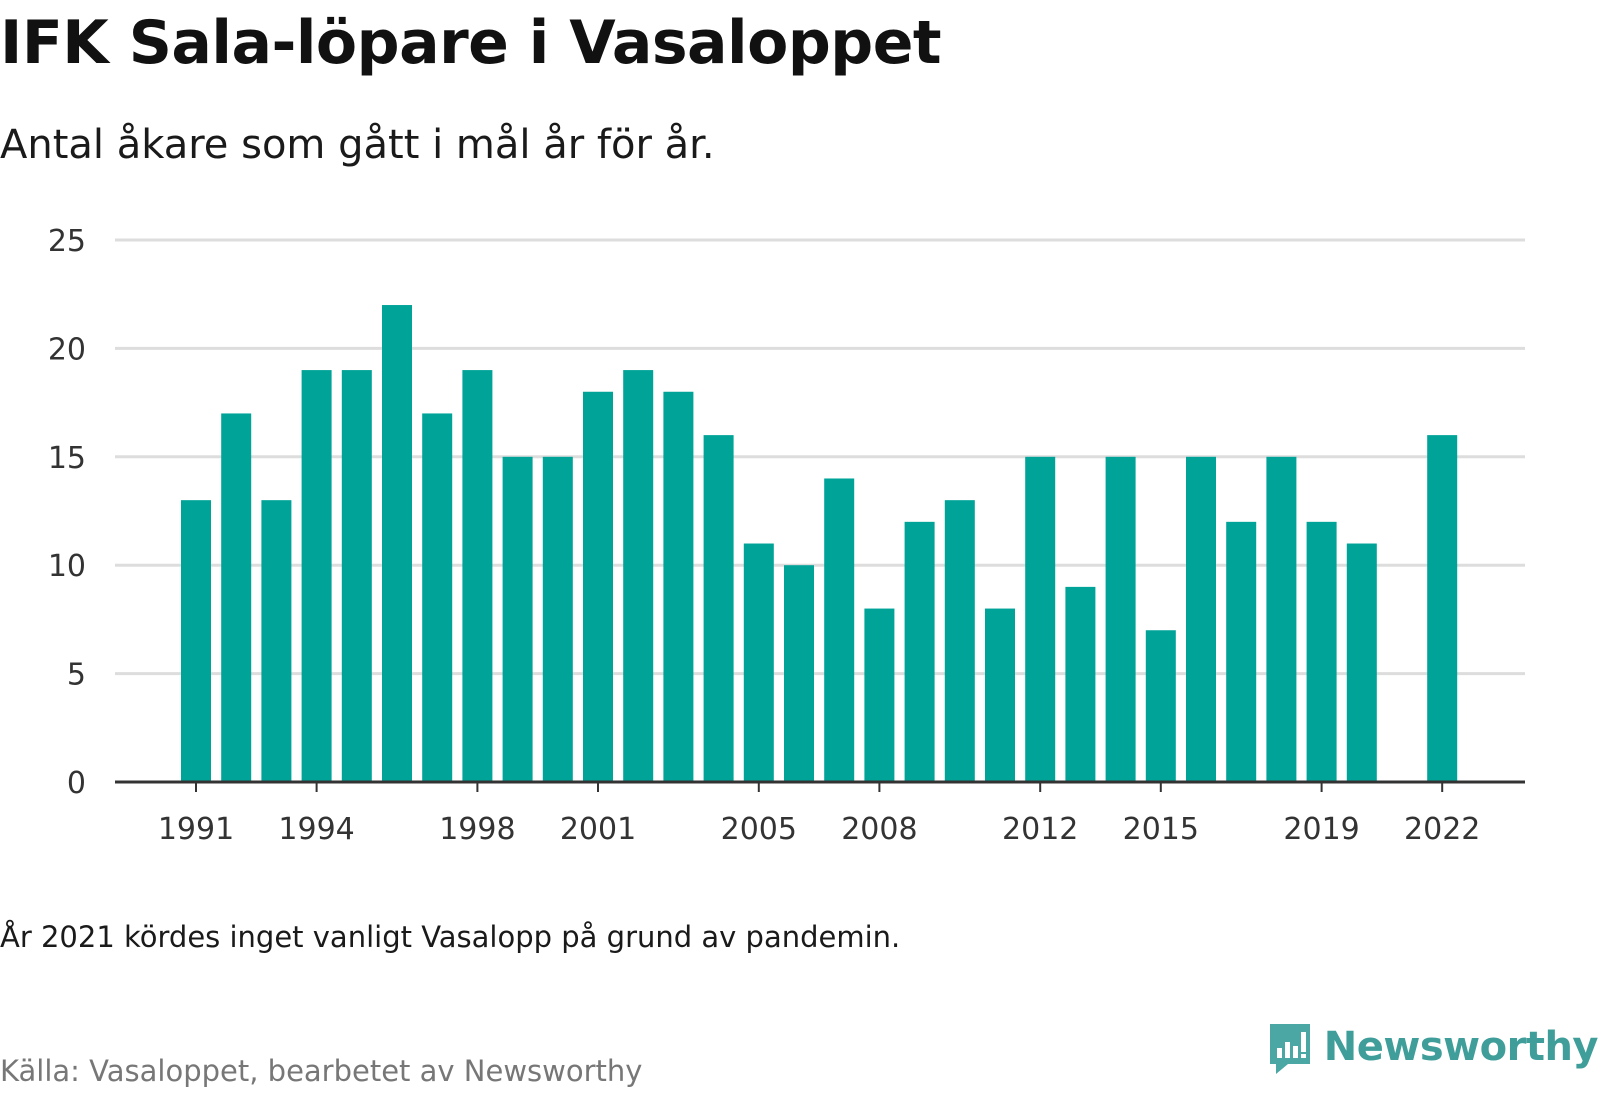  I want to click on y-tick-label: 25, so click(67, 241).